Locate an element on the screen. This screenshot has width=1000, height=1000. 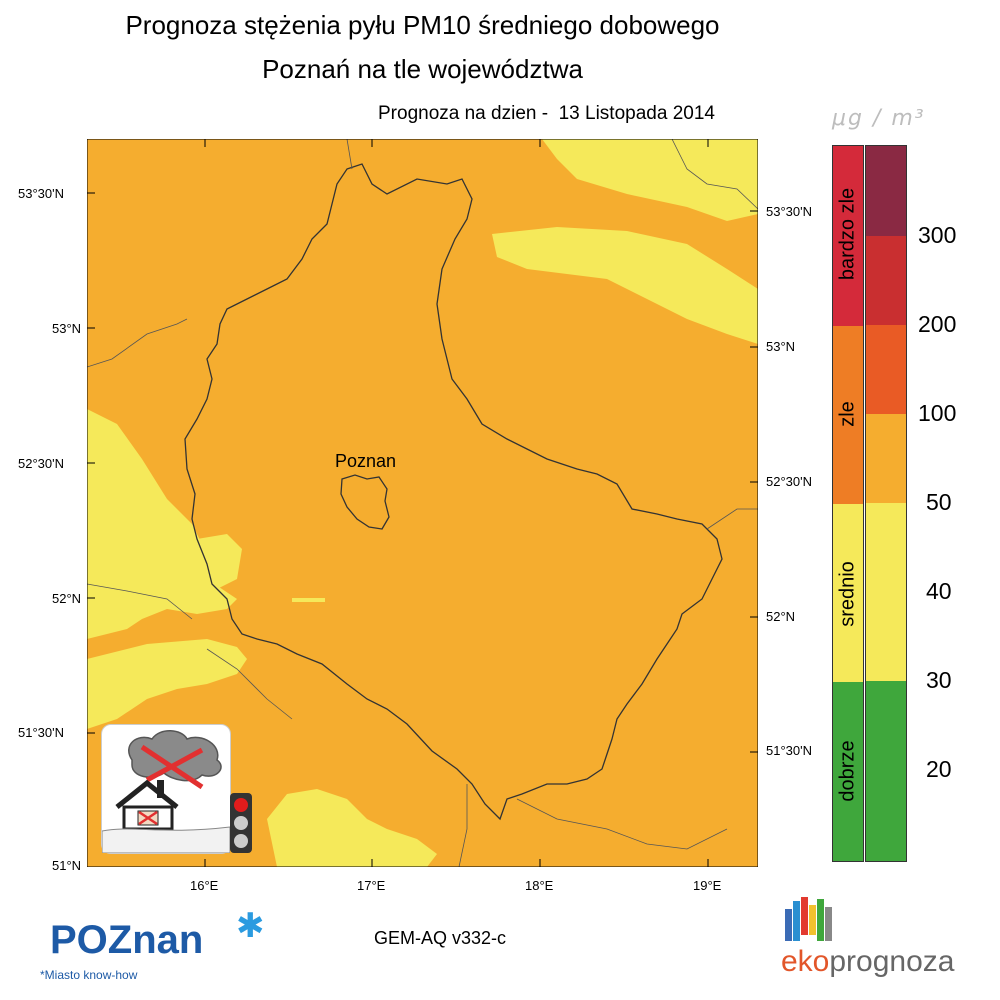
poznan-tagline: *Miasto know-how is located at coordinates (89, 975).